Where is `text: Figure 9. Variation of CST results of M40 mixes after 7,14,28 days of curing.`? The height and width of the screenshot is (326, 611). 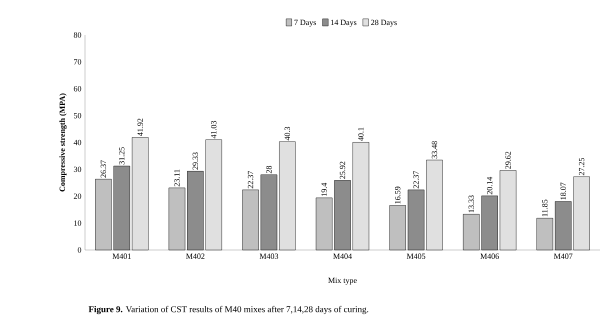 text: Figure 9. Variation of CST results of M40 mixes after 7,14,28 days of curing. is located at coordinates (228, 310).